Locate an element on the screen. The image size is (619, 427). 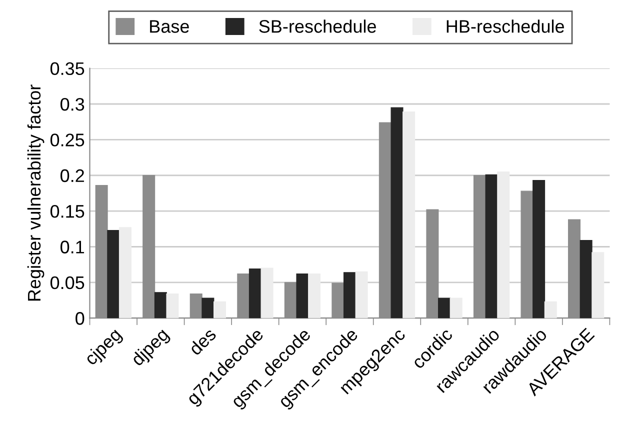
legend-label: SB-reschedule is located at coordinates (317, 26).